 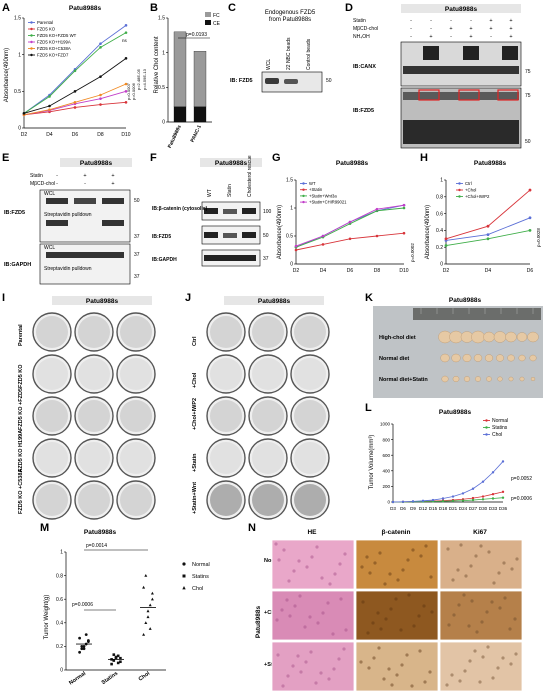 I want to click on blot-d-sign-1-1: -, so click(x=431, y=29).